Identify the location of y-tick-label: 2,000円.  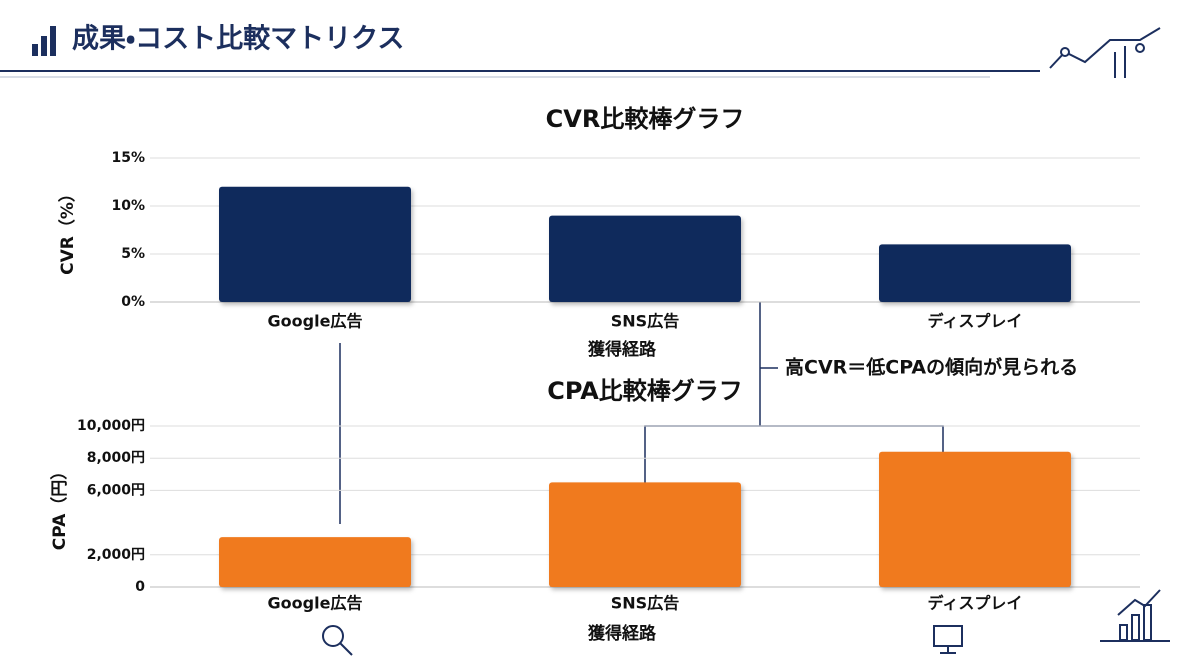
(116, 555).